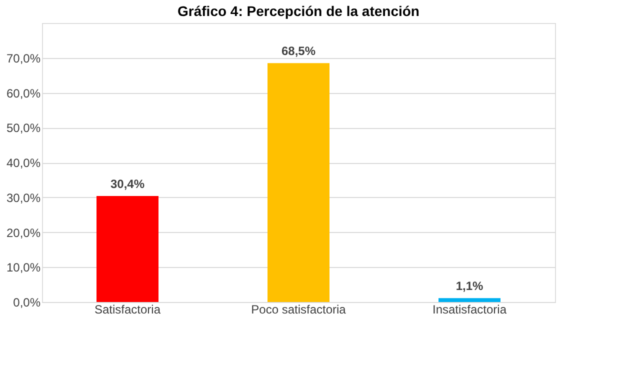  Describe the element at coordinates (27, 303) in the screenshot. I see `y-tick-label: 0,0%` at that location.